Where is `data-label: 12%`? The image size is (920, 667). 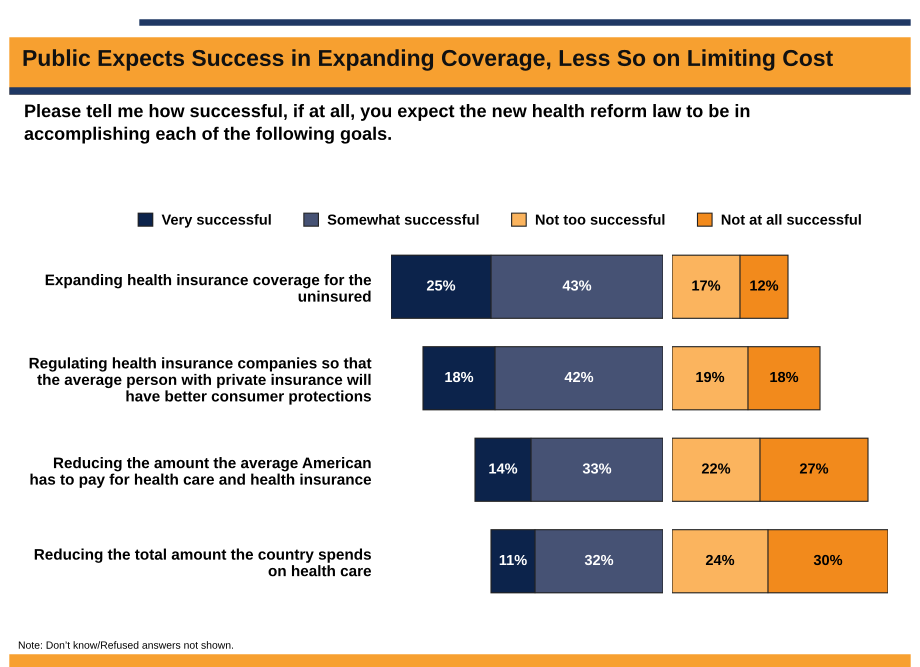
data-label: 12% is located at coordinates (764, 285).